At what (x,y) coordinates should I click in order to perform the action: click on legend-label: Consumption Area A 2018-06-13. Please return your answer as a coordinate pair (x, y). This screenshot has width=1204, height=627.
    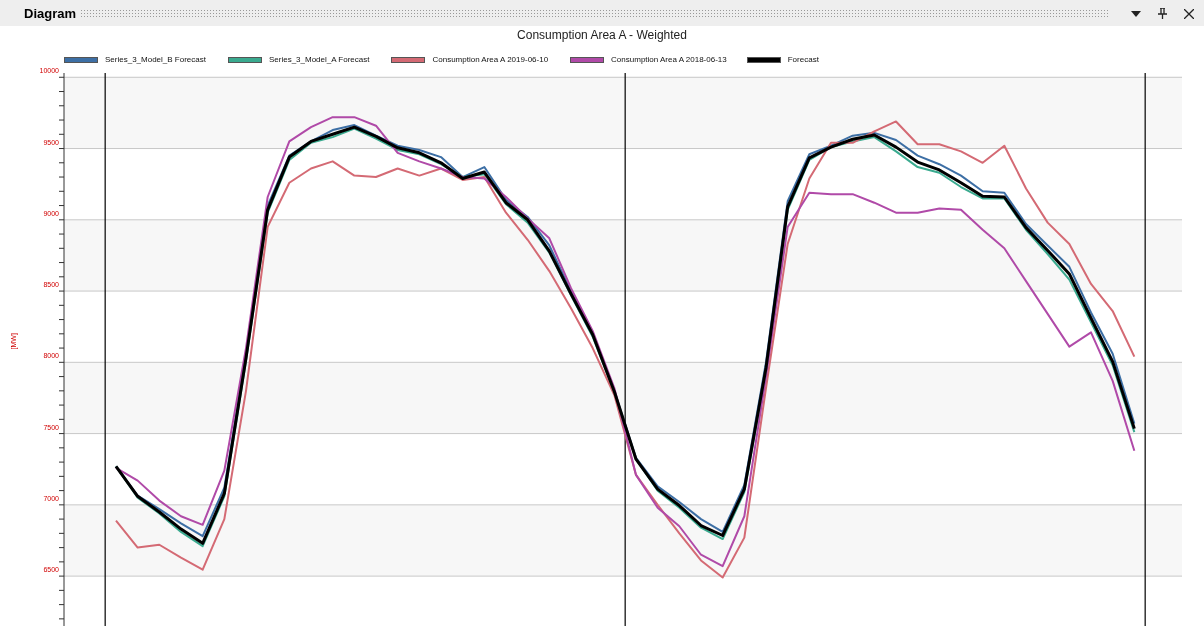
    Looking at the image, I should click on (669, 59).